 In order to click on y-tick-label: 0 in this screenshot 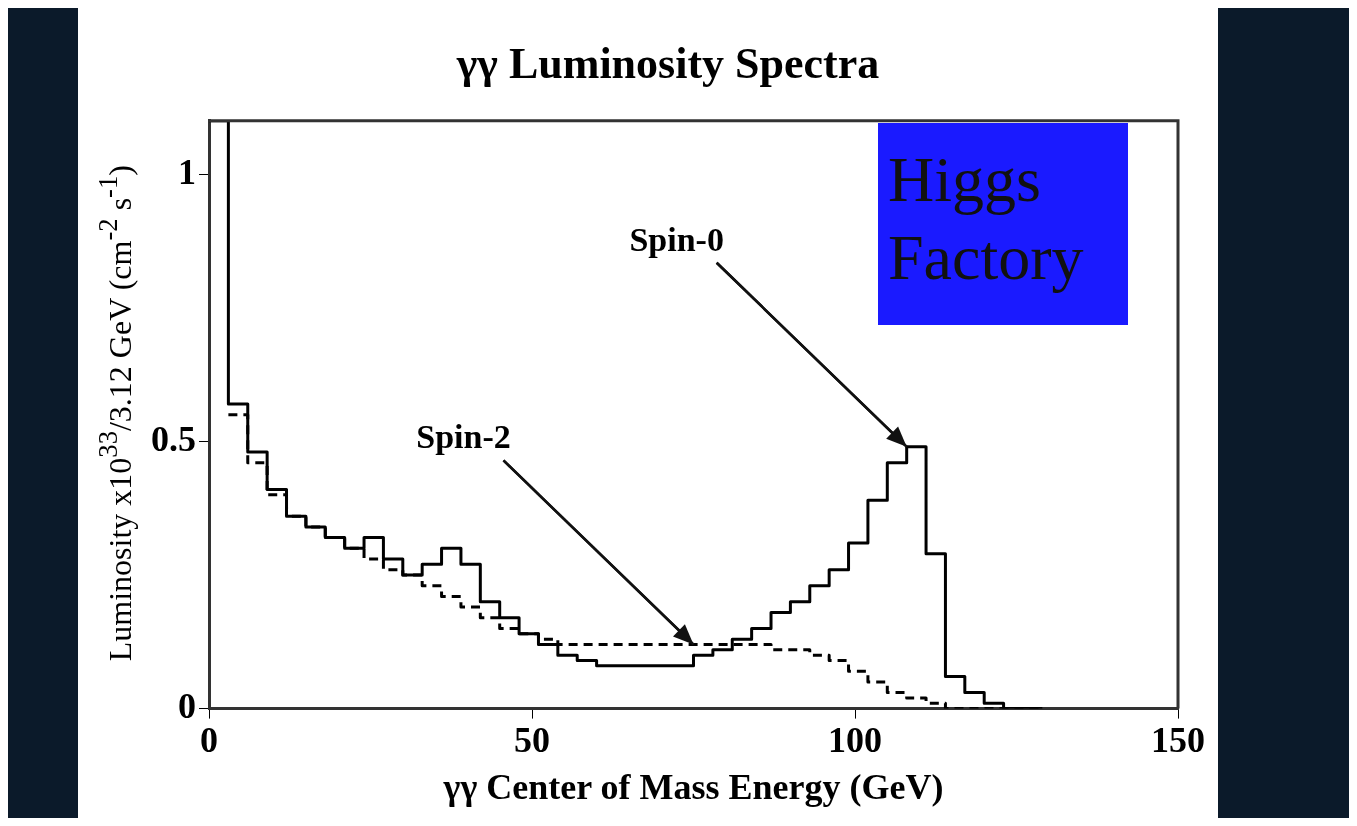, I will do `click(187, 705)`.